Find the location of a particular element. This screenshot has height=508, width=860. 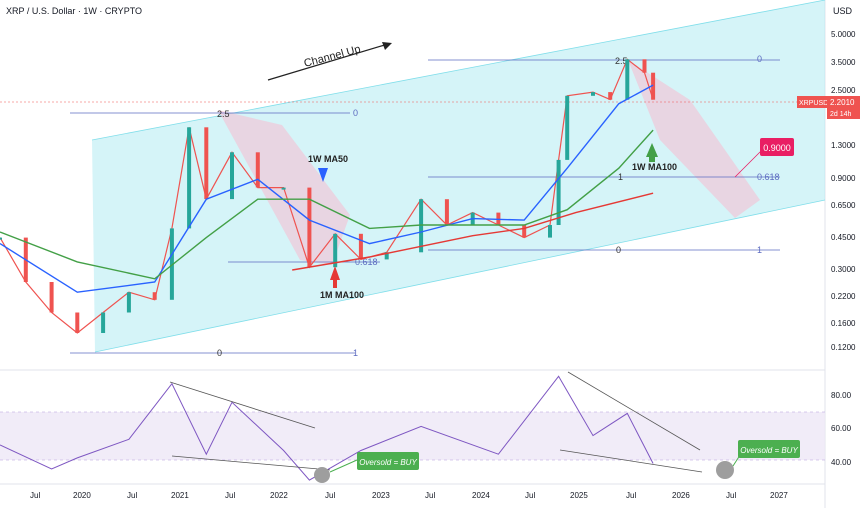

price-tick: 0.2200 is located at coordinates (843, 296).